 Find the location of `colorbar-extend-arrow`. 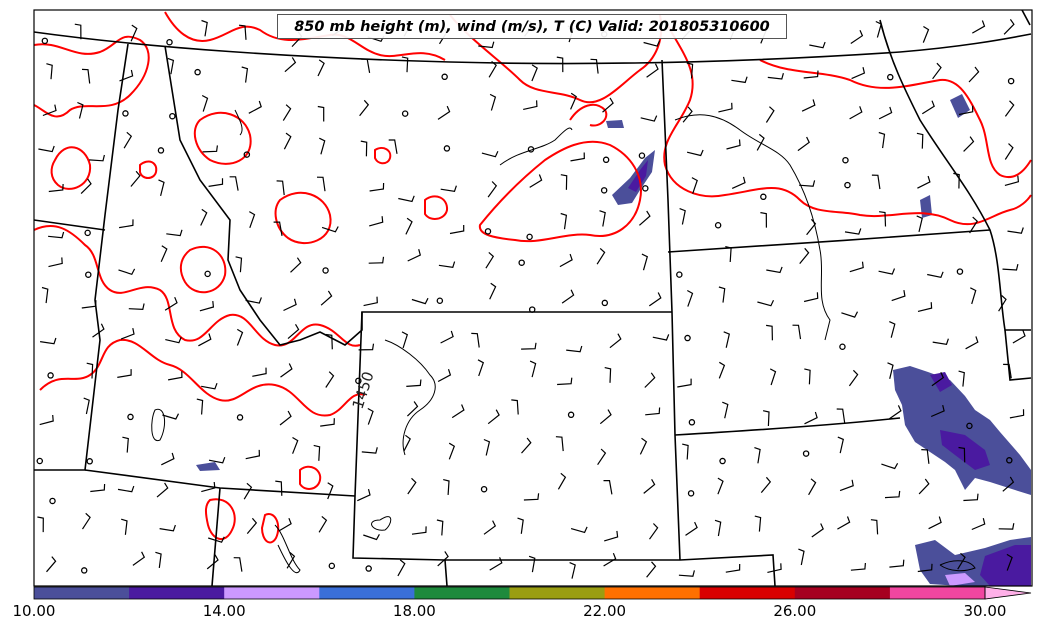

colorbar-extend-arrow is located at coordinates (1008, 593).